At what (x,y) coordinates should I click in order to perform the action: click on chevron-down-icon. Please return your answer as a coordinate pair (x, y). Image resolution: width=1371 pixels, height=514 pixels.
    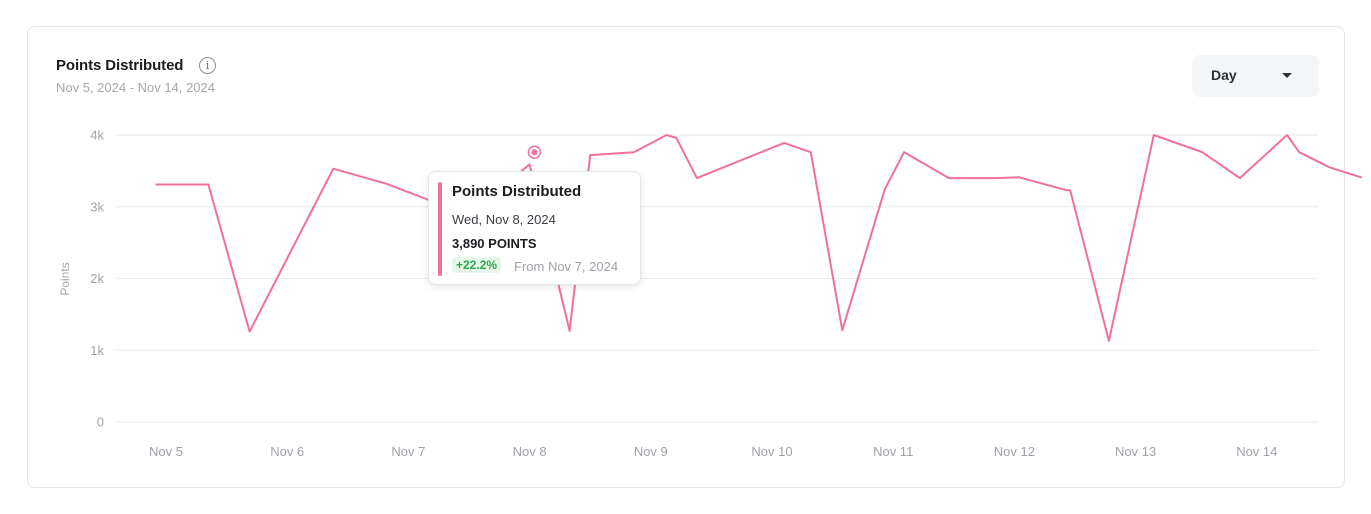
    Looking at the image, I should click on (1287, 75).